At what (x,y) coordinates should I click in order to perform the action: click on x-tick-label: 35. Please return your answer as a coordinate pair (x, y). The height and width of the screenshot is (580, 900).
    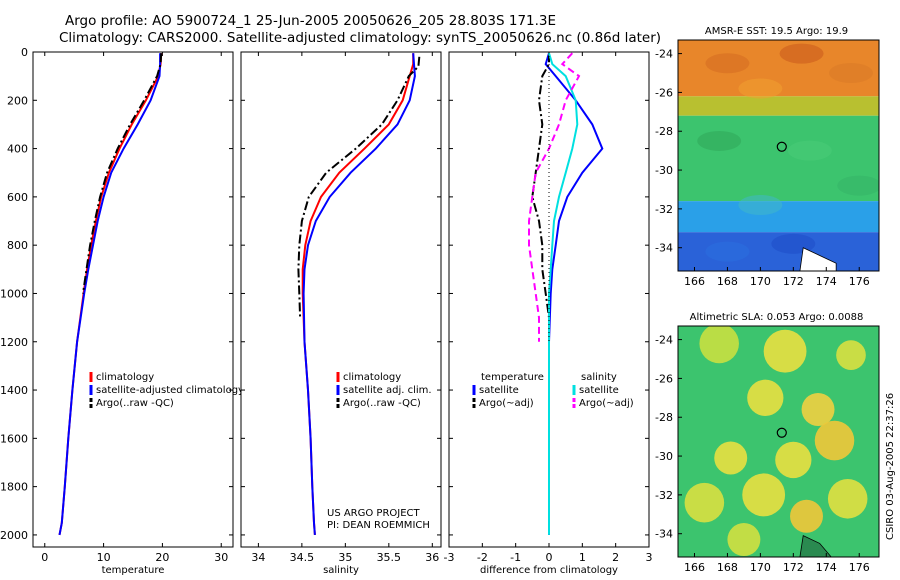
    Looking at the image, I should click on (345, 557).